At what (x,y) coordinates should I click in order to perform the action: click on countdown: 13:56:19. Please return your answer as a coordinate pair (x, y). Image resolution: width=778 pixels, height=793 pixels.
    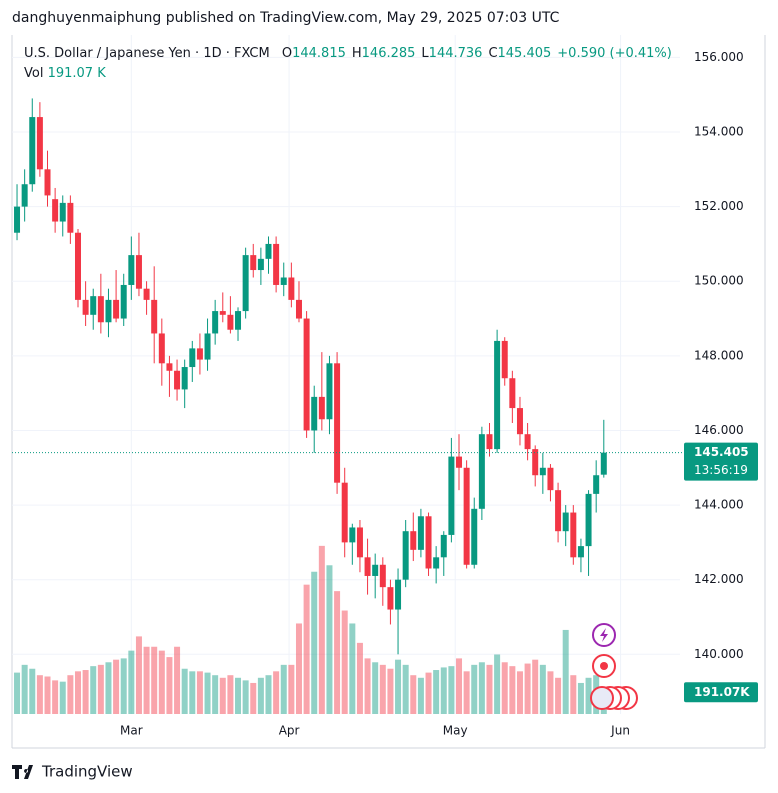
    Looking at the image, I should click on (721, 470).